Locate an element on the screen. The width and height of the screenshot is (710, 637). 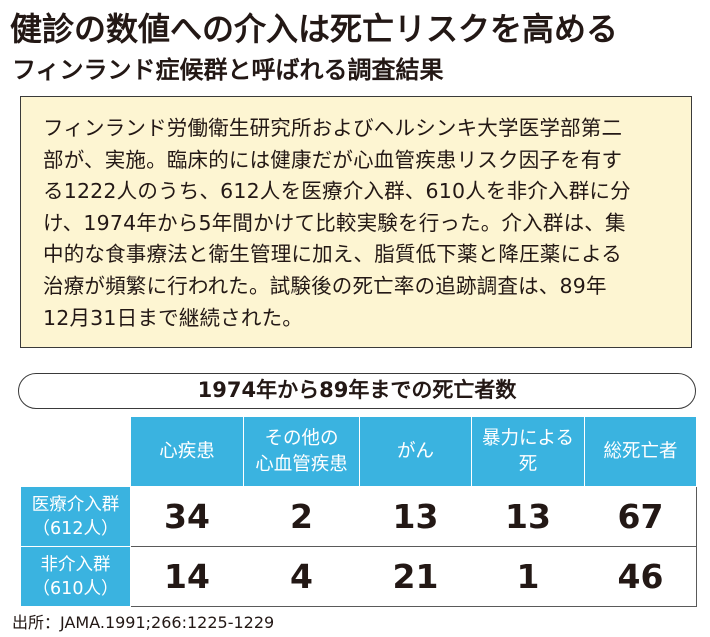
summary-line: 治療が頻繁に行われた。試験後の死亡率の追跡調査は、89年 is located at coordinates (325, 285).